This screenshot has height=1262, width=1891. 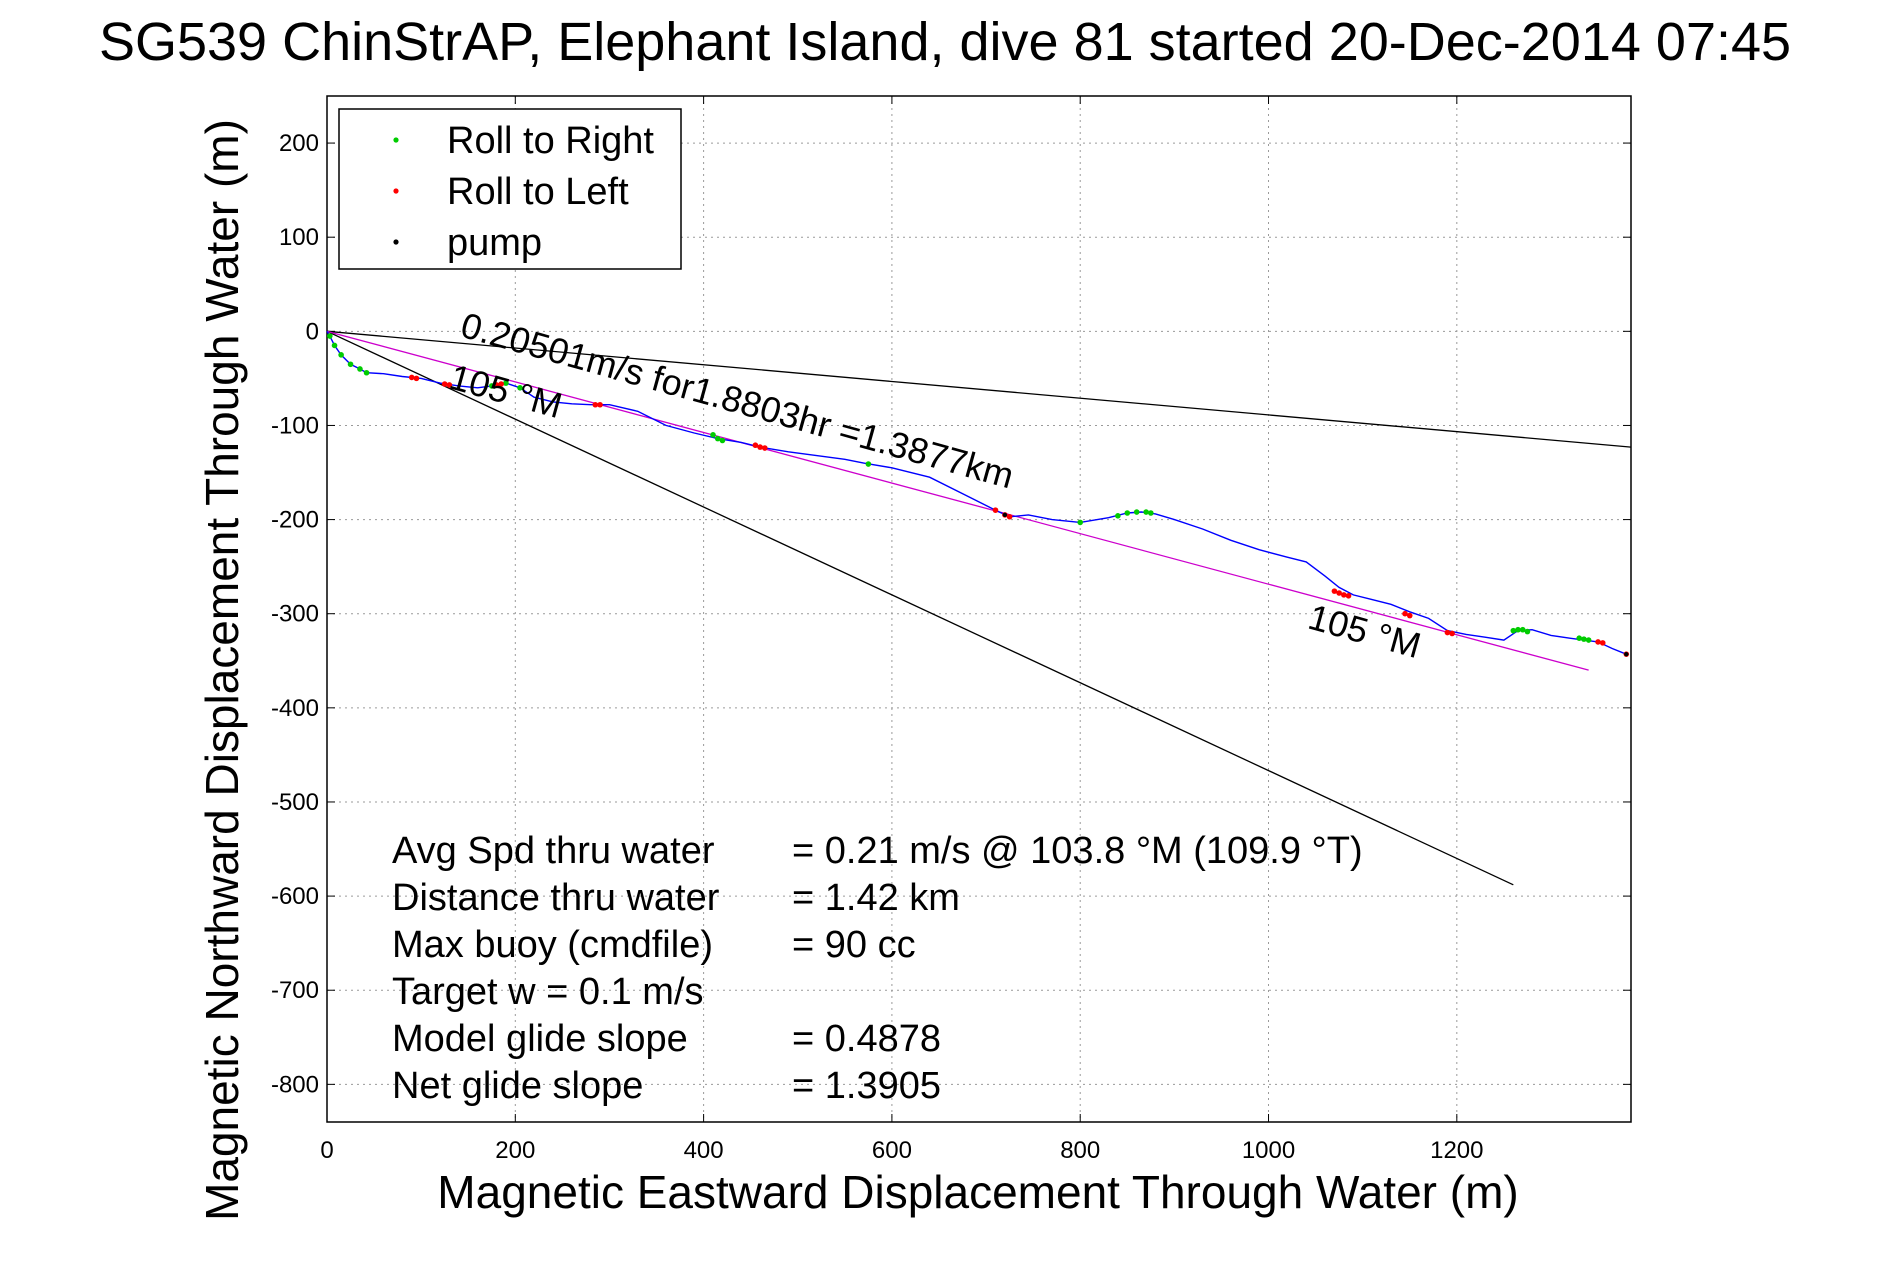 What do you see at coordinates (1456, 1150) in the screenshot?
I see `x-tick-label: 1200` at bounding box center [1456, 1150].